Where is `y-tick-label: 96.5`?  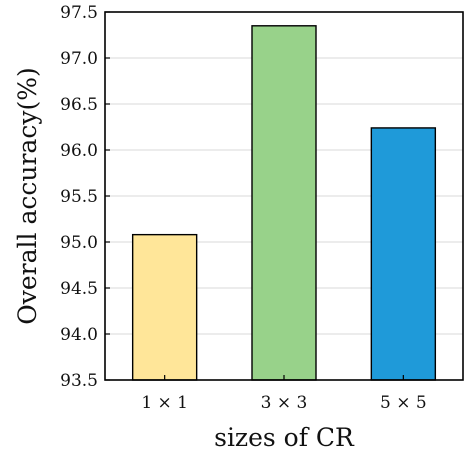 y-tick-label: 96.5 is located at coordinates (79, 105).